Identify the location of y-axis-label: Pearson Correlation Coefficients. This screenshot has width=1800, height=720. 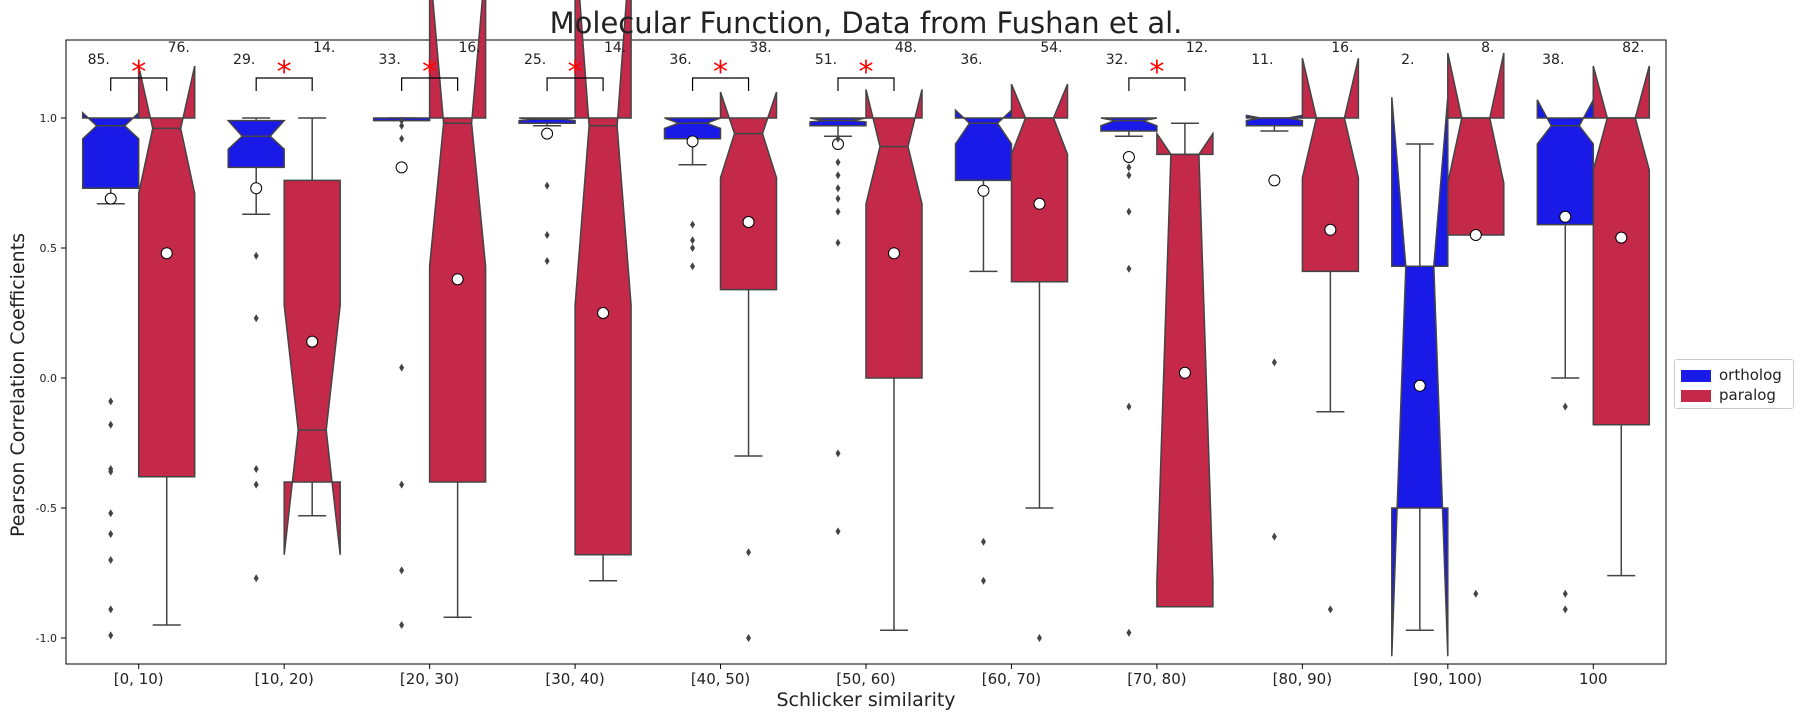
(18, 385).